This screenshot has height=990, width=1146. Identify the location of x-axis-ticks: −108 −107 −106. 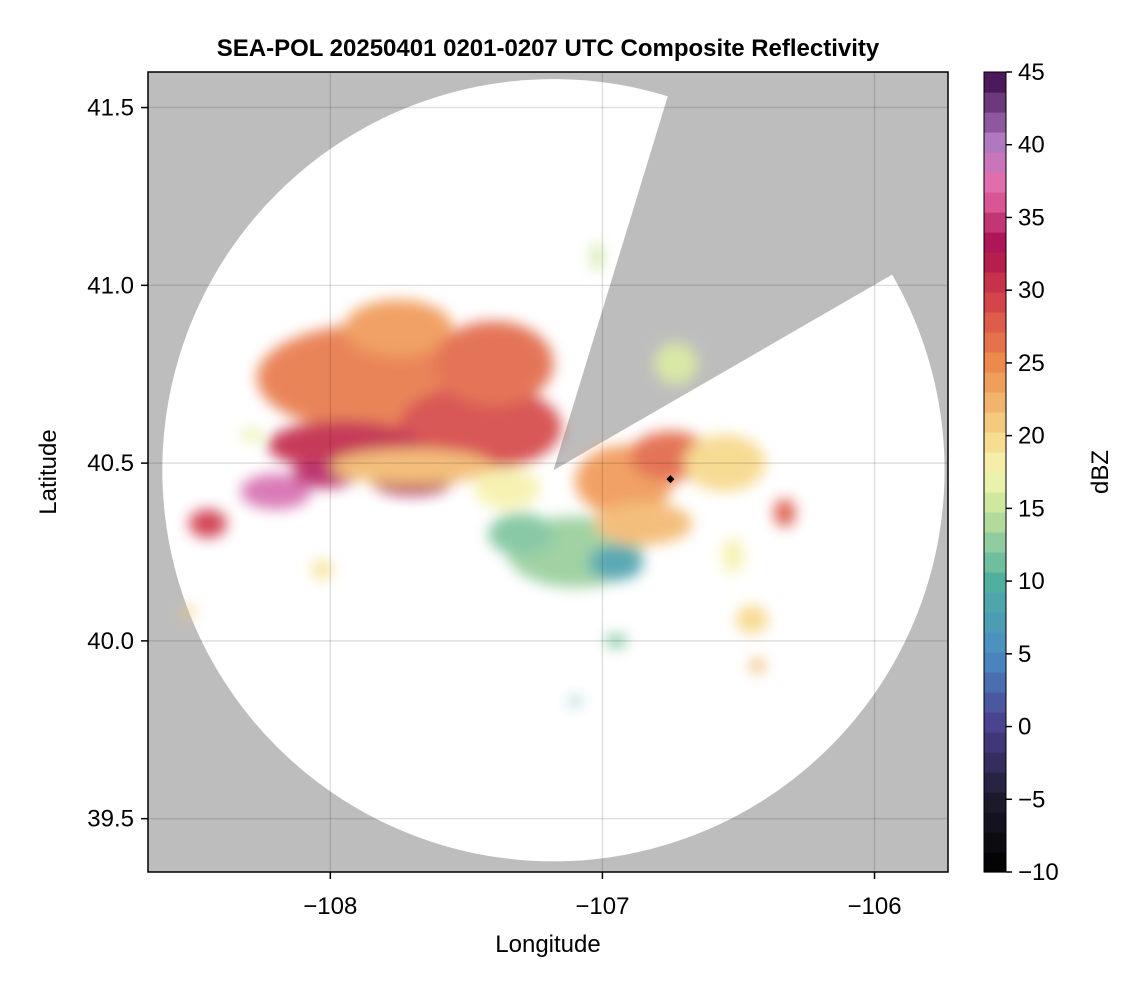
(602, 896).